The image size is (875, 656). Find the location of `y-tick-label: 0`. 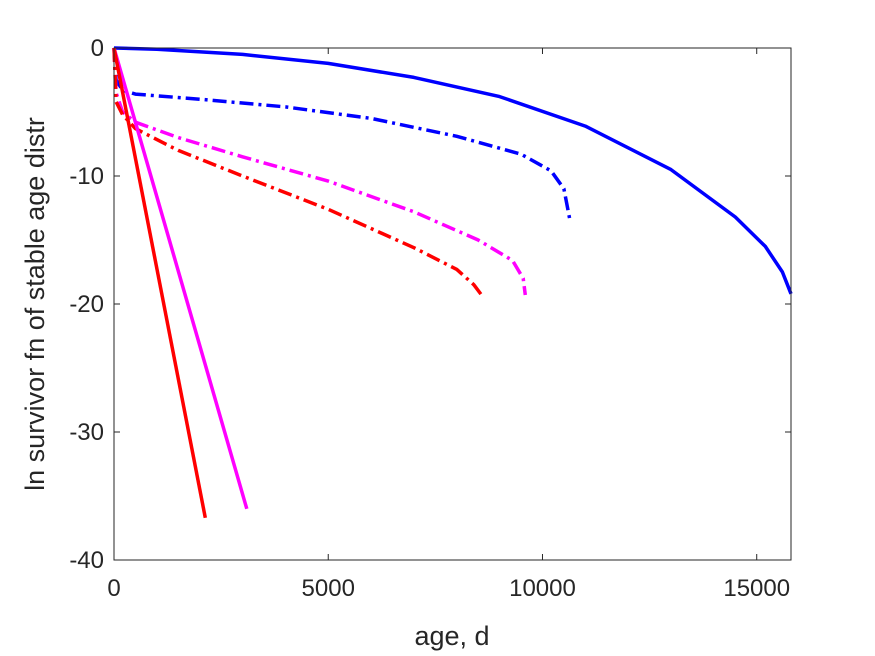

y-tick-label: 0 is located at coordinates (97, 48).